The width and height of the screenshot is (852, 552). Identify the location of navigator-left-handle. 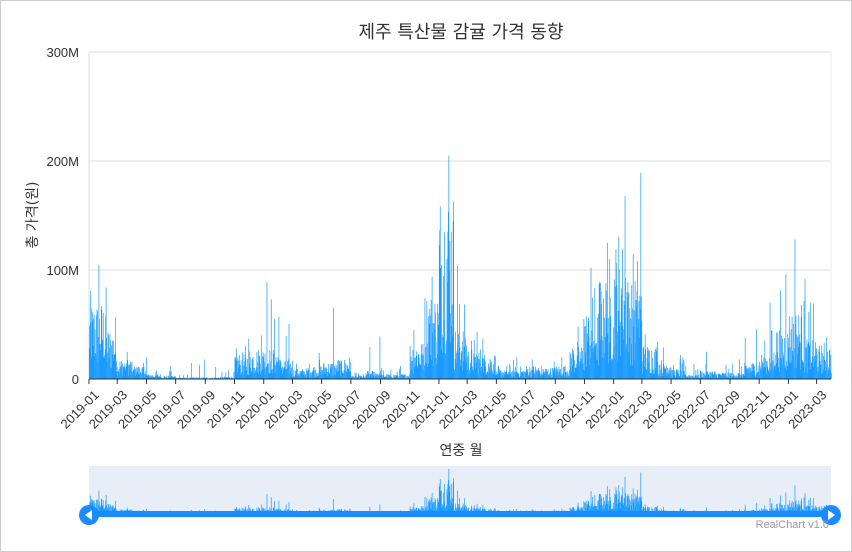
(89, 515).